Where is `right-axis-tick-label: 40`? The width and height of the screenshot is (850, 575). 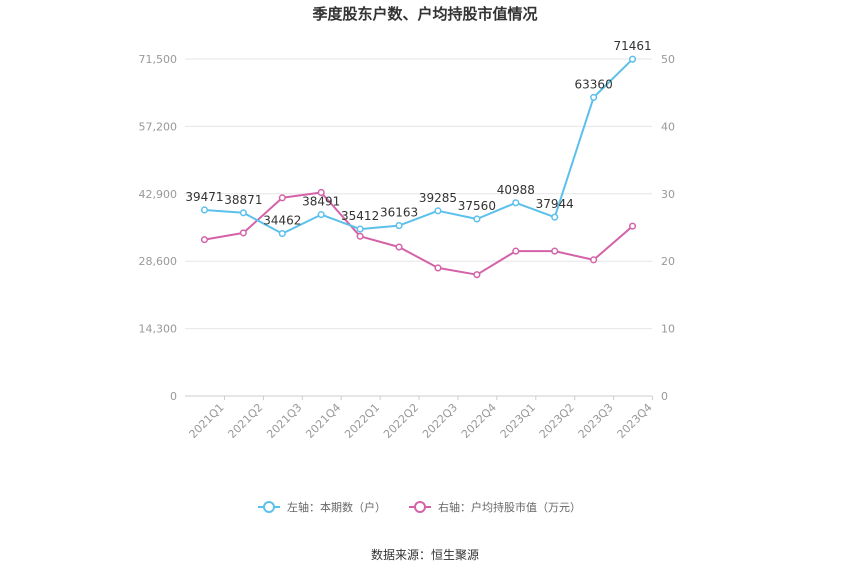 right-axis-tick-label: 40 is located at coordinates (668, 126).